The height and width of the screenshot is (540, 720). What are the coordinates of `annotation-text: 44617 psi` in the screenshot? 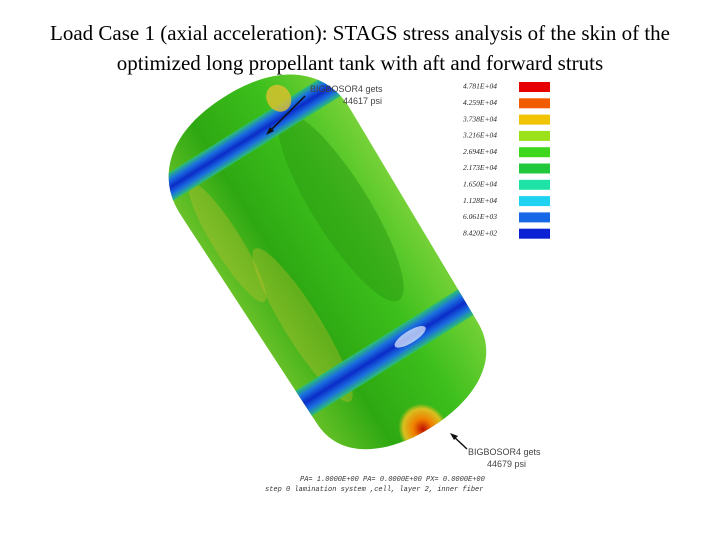 It's located at (362, 101).